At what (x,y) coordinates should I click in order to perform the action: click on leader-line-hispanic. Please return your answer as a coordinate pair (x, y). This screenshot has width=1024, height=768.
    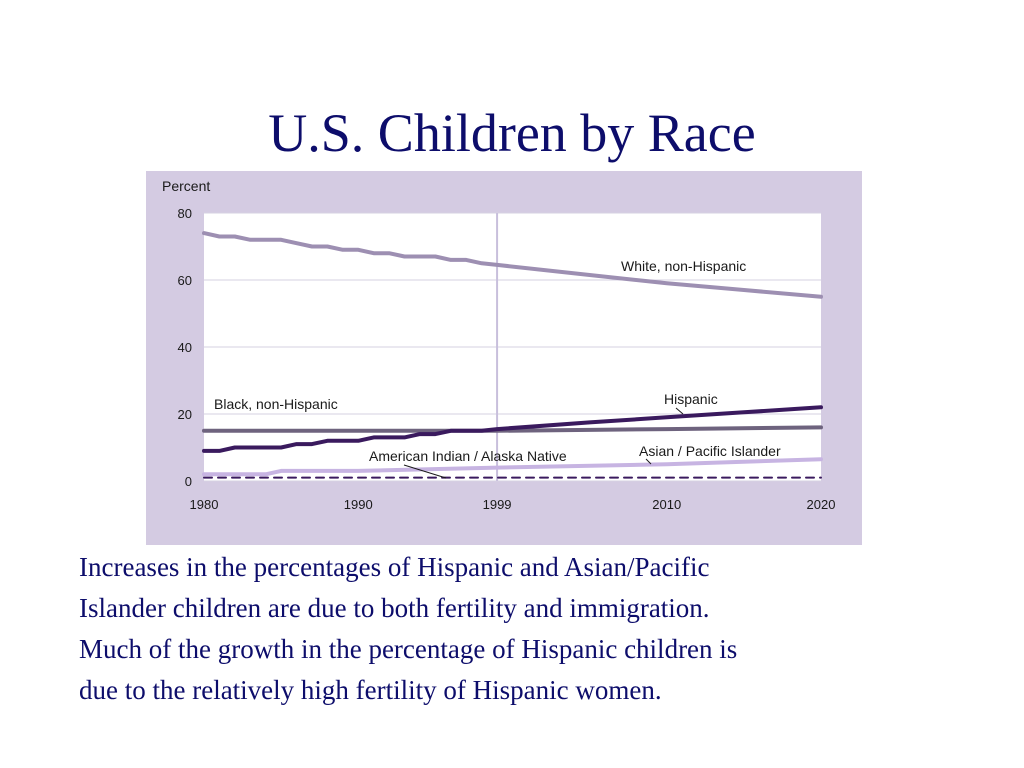
    Looking at the image, I should click on (679, 411).